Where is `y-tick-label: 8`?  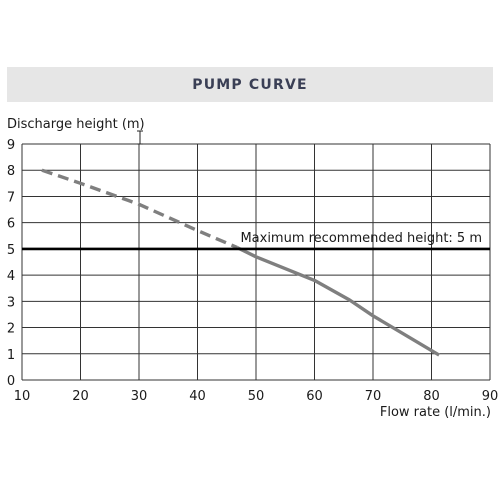 y-tick-label: 8 is located at coordinates (11, 171).